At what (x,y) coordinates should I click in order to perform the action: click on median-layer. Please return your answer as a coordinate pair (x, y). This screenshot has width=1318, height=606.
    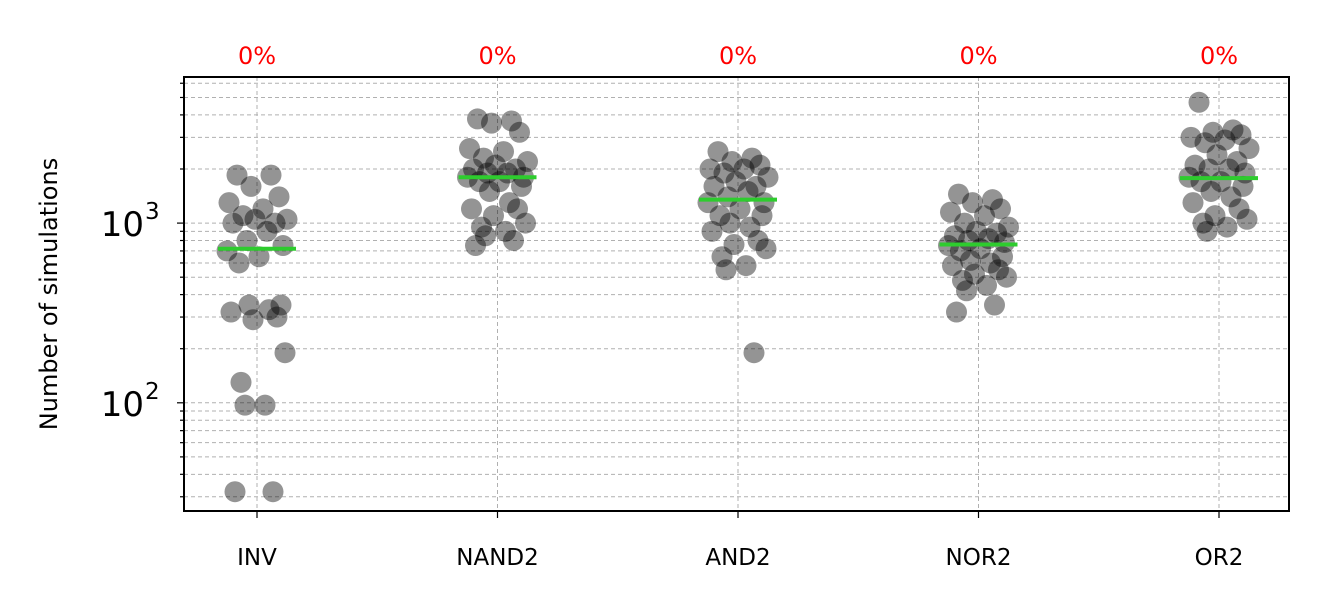
    Looking at the image, I should click on (738, 213).